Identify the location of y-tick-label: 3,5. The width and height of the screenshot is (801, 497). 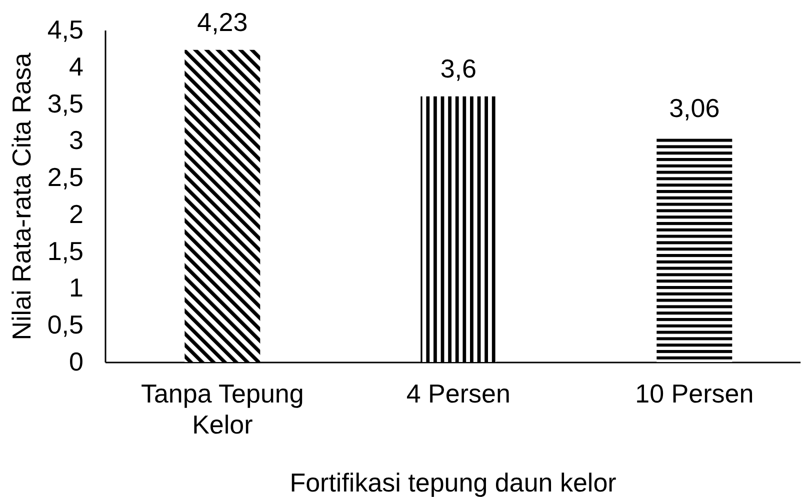
(65, 103).